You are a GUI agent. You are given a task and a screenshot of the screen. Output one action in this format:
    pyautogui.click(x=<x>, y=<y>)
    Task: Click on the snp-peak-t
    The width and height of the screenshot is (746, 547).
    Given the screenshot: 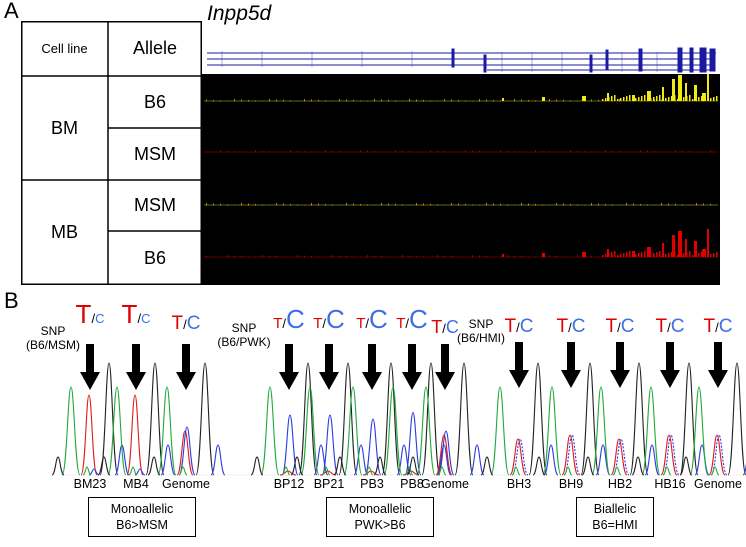 What is the action you would take?
    pyautogui.click(x=669, y=455)
    